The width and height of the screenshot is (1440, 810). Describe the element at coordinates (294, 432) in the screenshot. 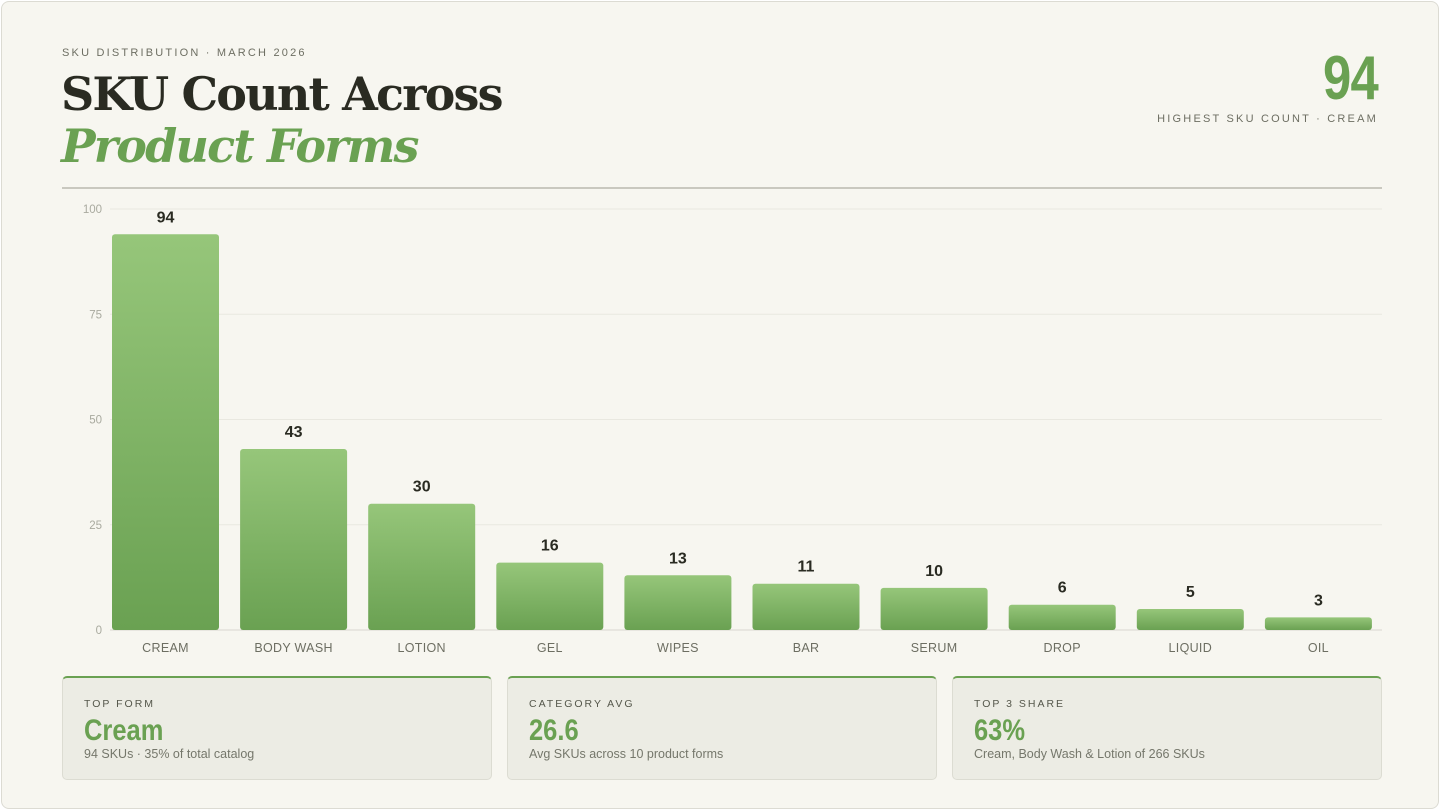

I see `bar-value-label: 43` at that location.